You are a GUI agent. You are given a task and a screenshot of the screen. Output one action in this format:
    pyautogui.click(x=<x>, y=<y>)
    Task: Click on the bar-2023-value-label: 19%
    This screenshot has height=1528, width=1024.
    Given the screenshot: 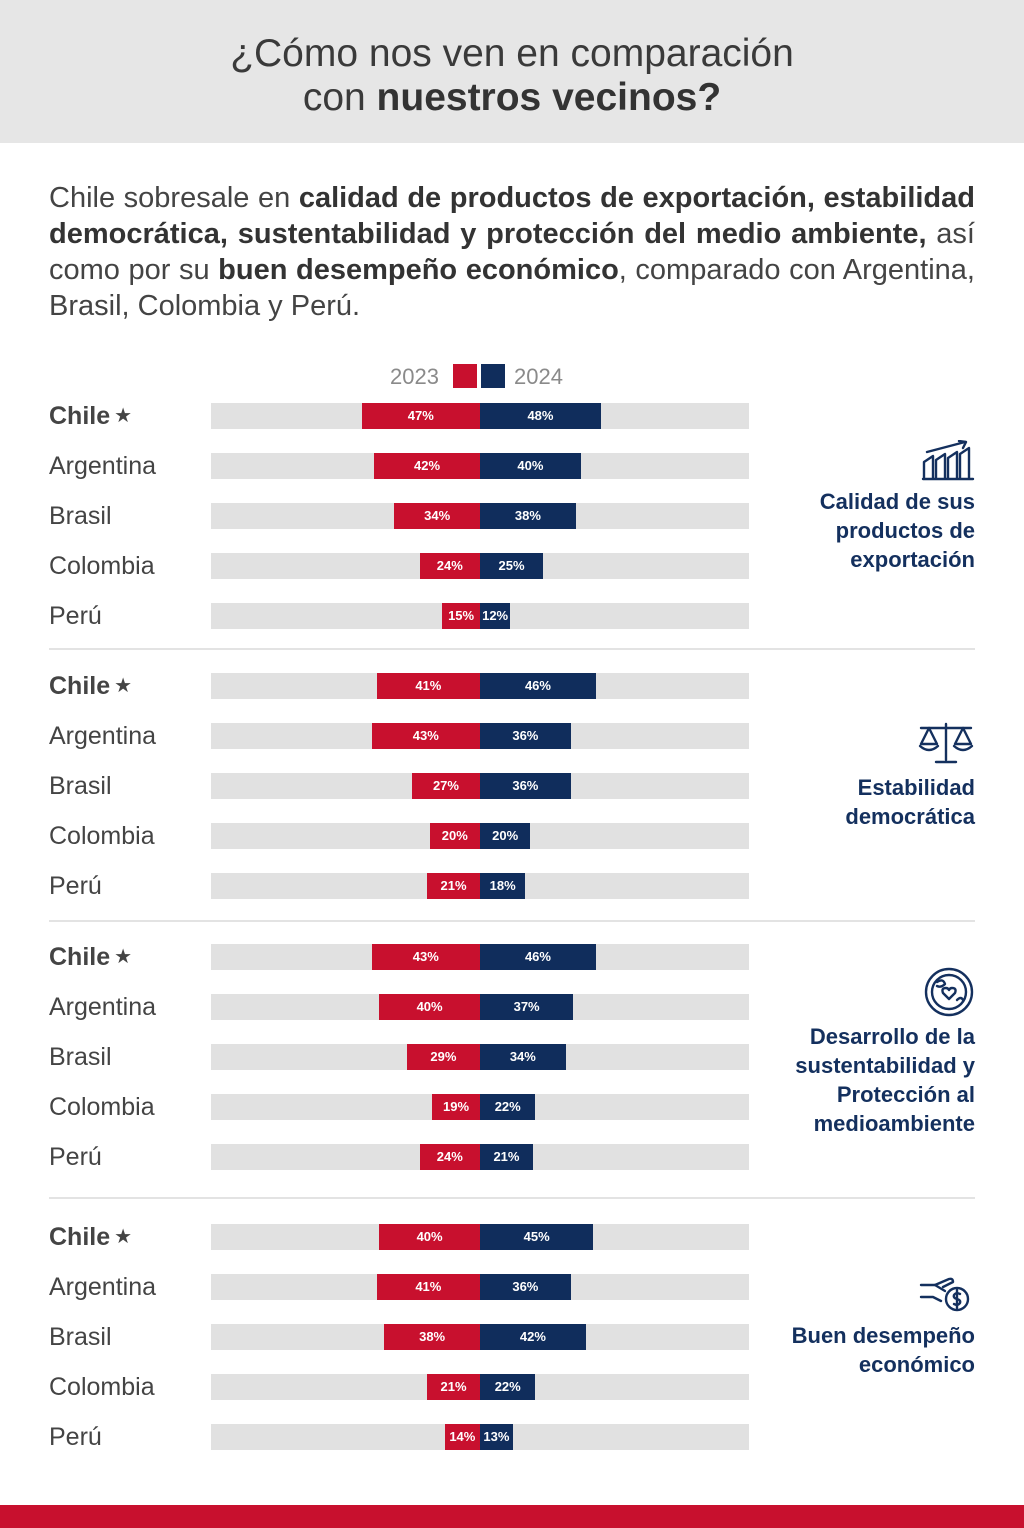 What is the action you would take?
    pyautogui.click(x=456, y=1106)
    